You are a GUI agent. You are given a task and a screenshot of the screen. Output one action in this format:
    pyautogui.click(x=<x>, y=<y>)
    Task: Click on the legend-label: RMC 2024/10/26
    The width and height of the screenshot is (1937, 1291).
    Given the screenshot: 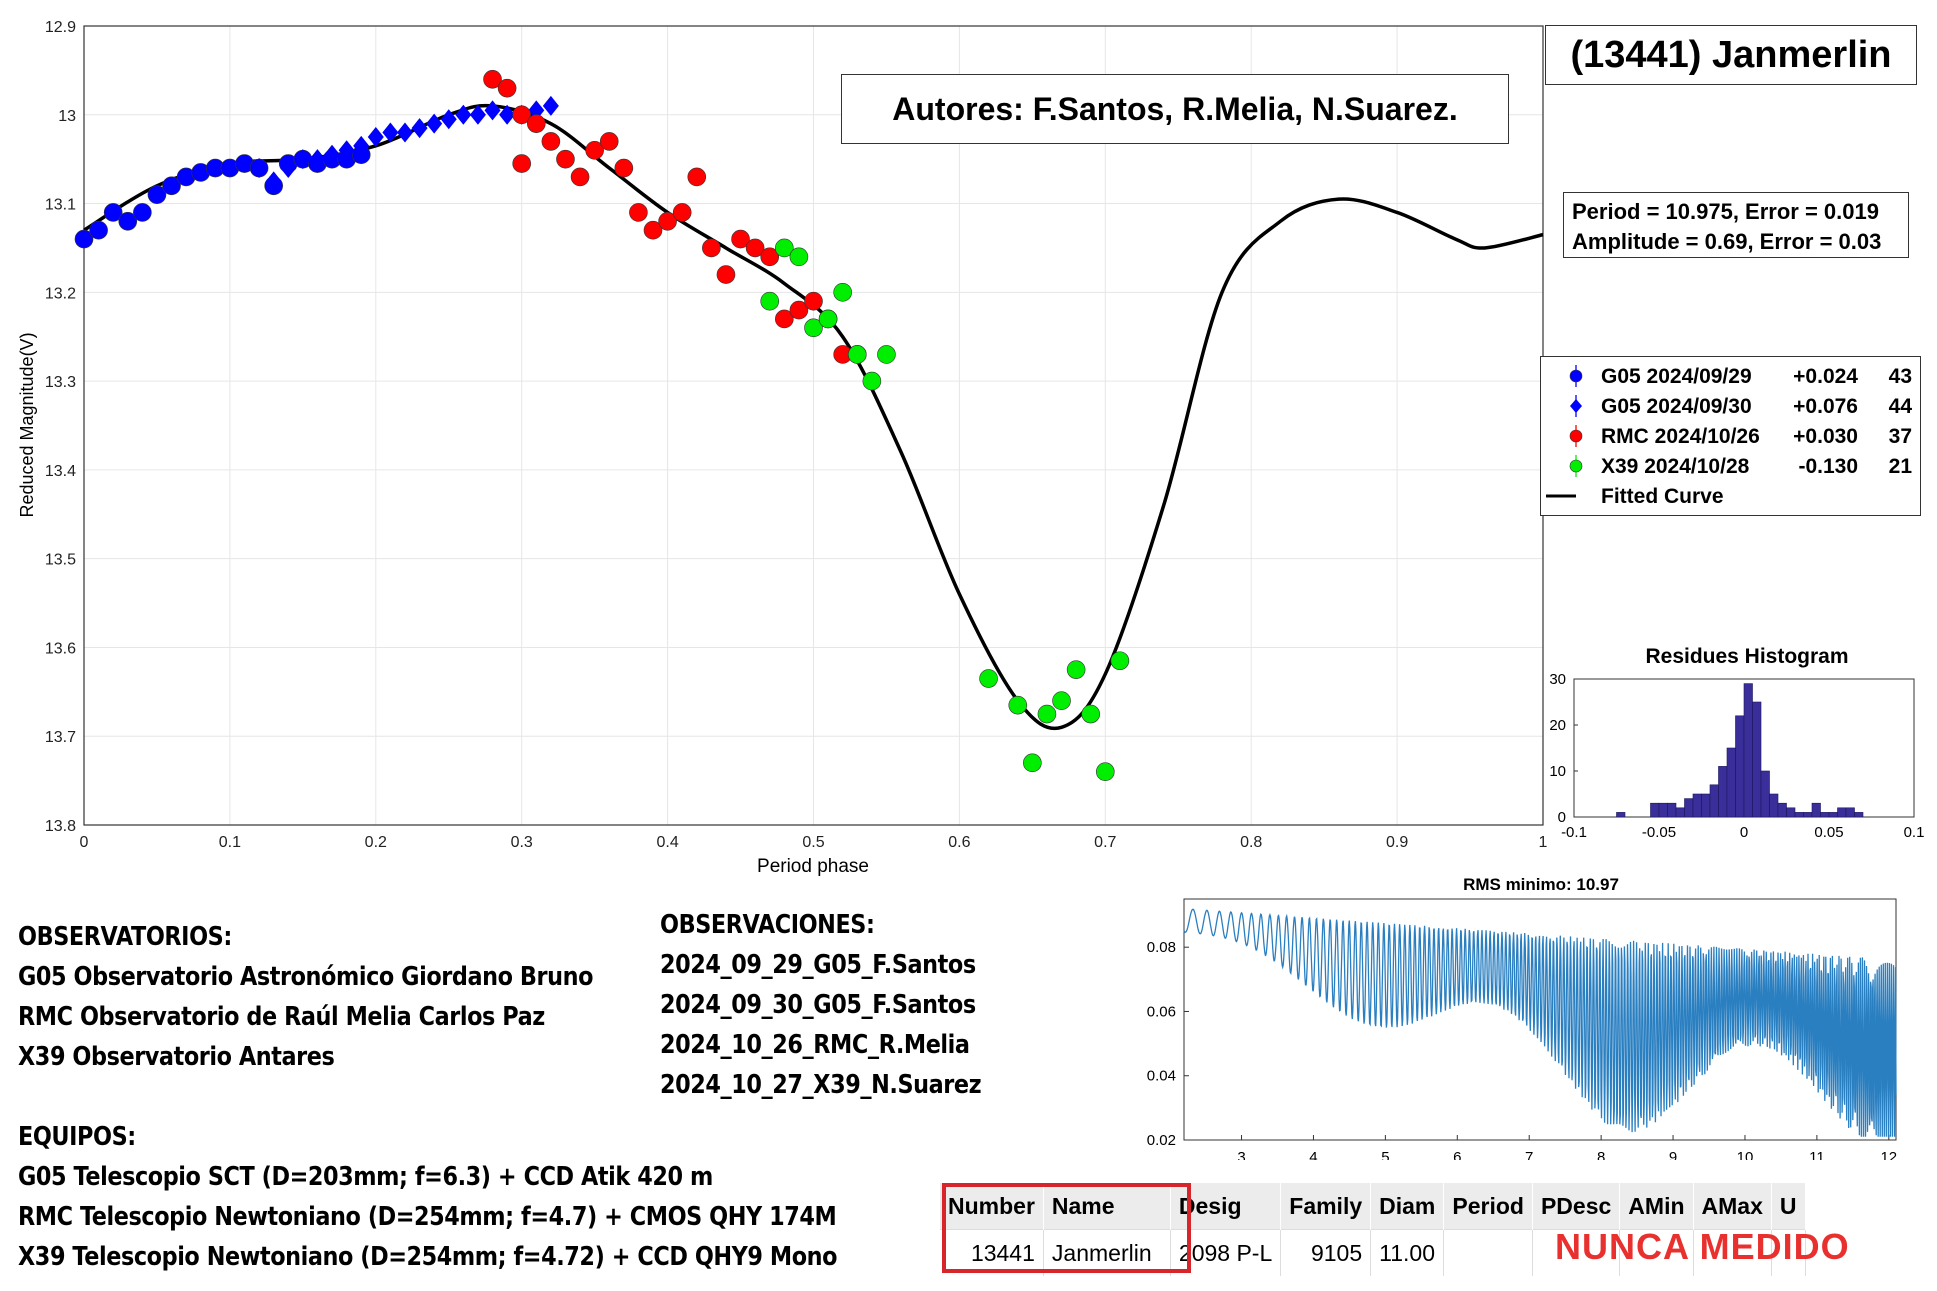 What is the action you would take?
    pyautogui.click(x=1680, y=436)
    